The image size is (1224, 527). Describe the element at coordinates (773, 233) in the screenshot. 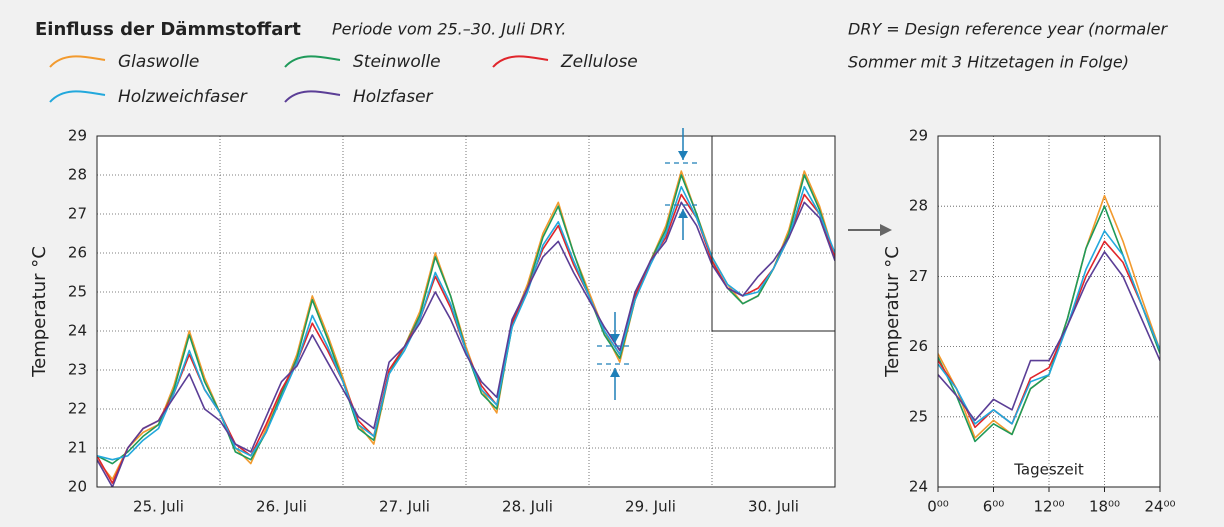

I see `zoom-box` at that location.